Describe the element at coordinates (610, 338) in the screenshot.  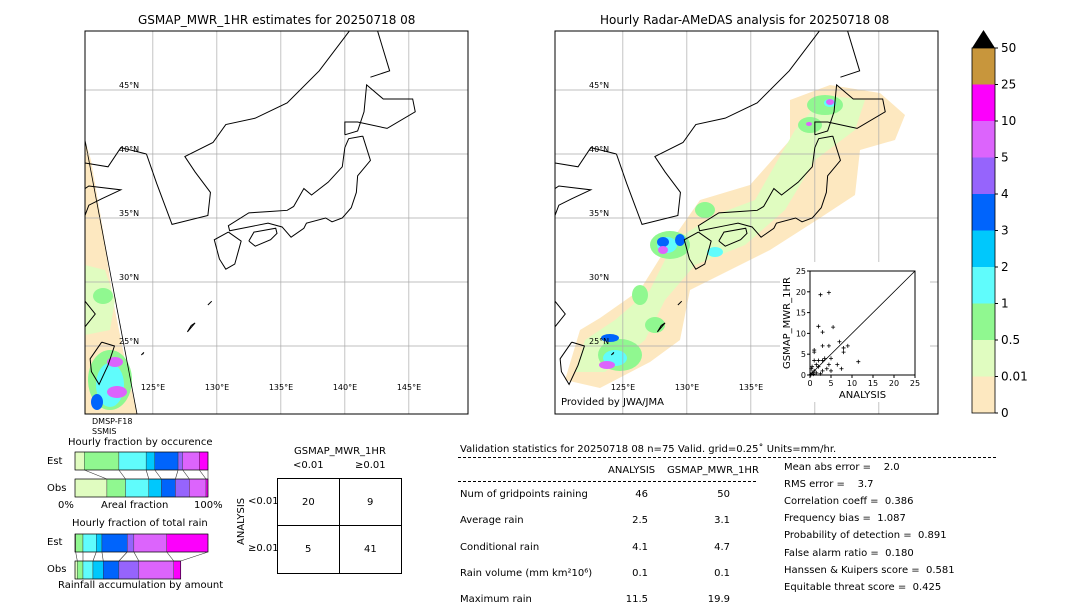
I see `rain-very-heavy` at that location.